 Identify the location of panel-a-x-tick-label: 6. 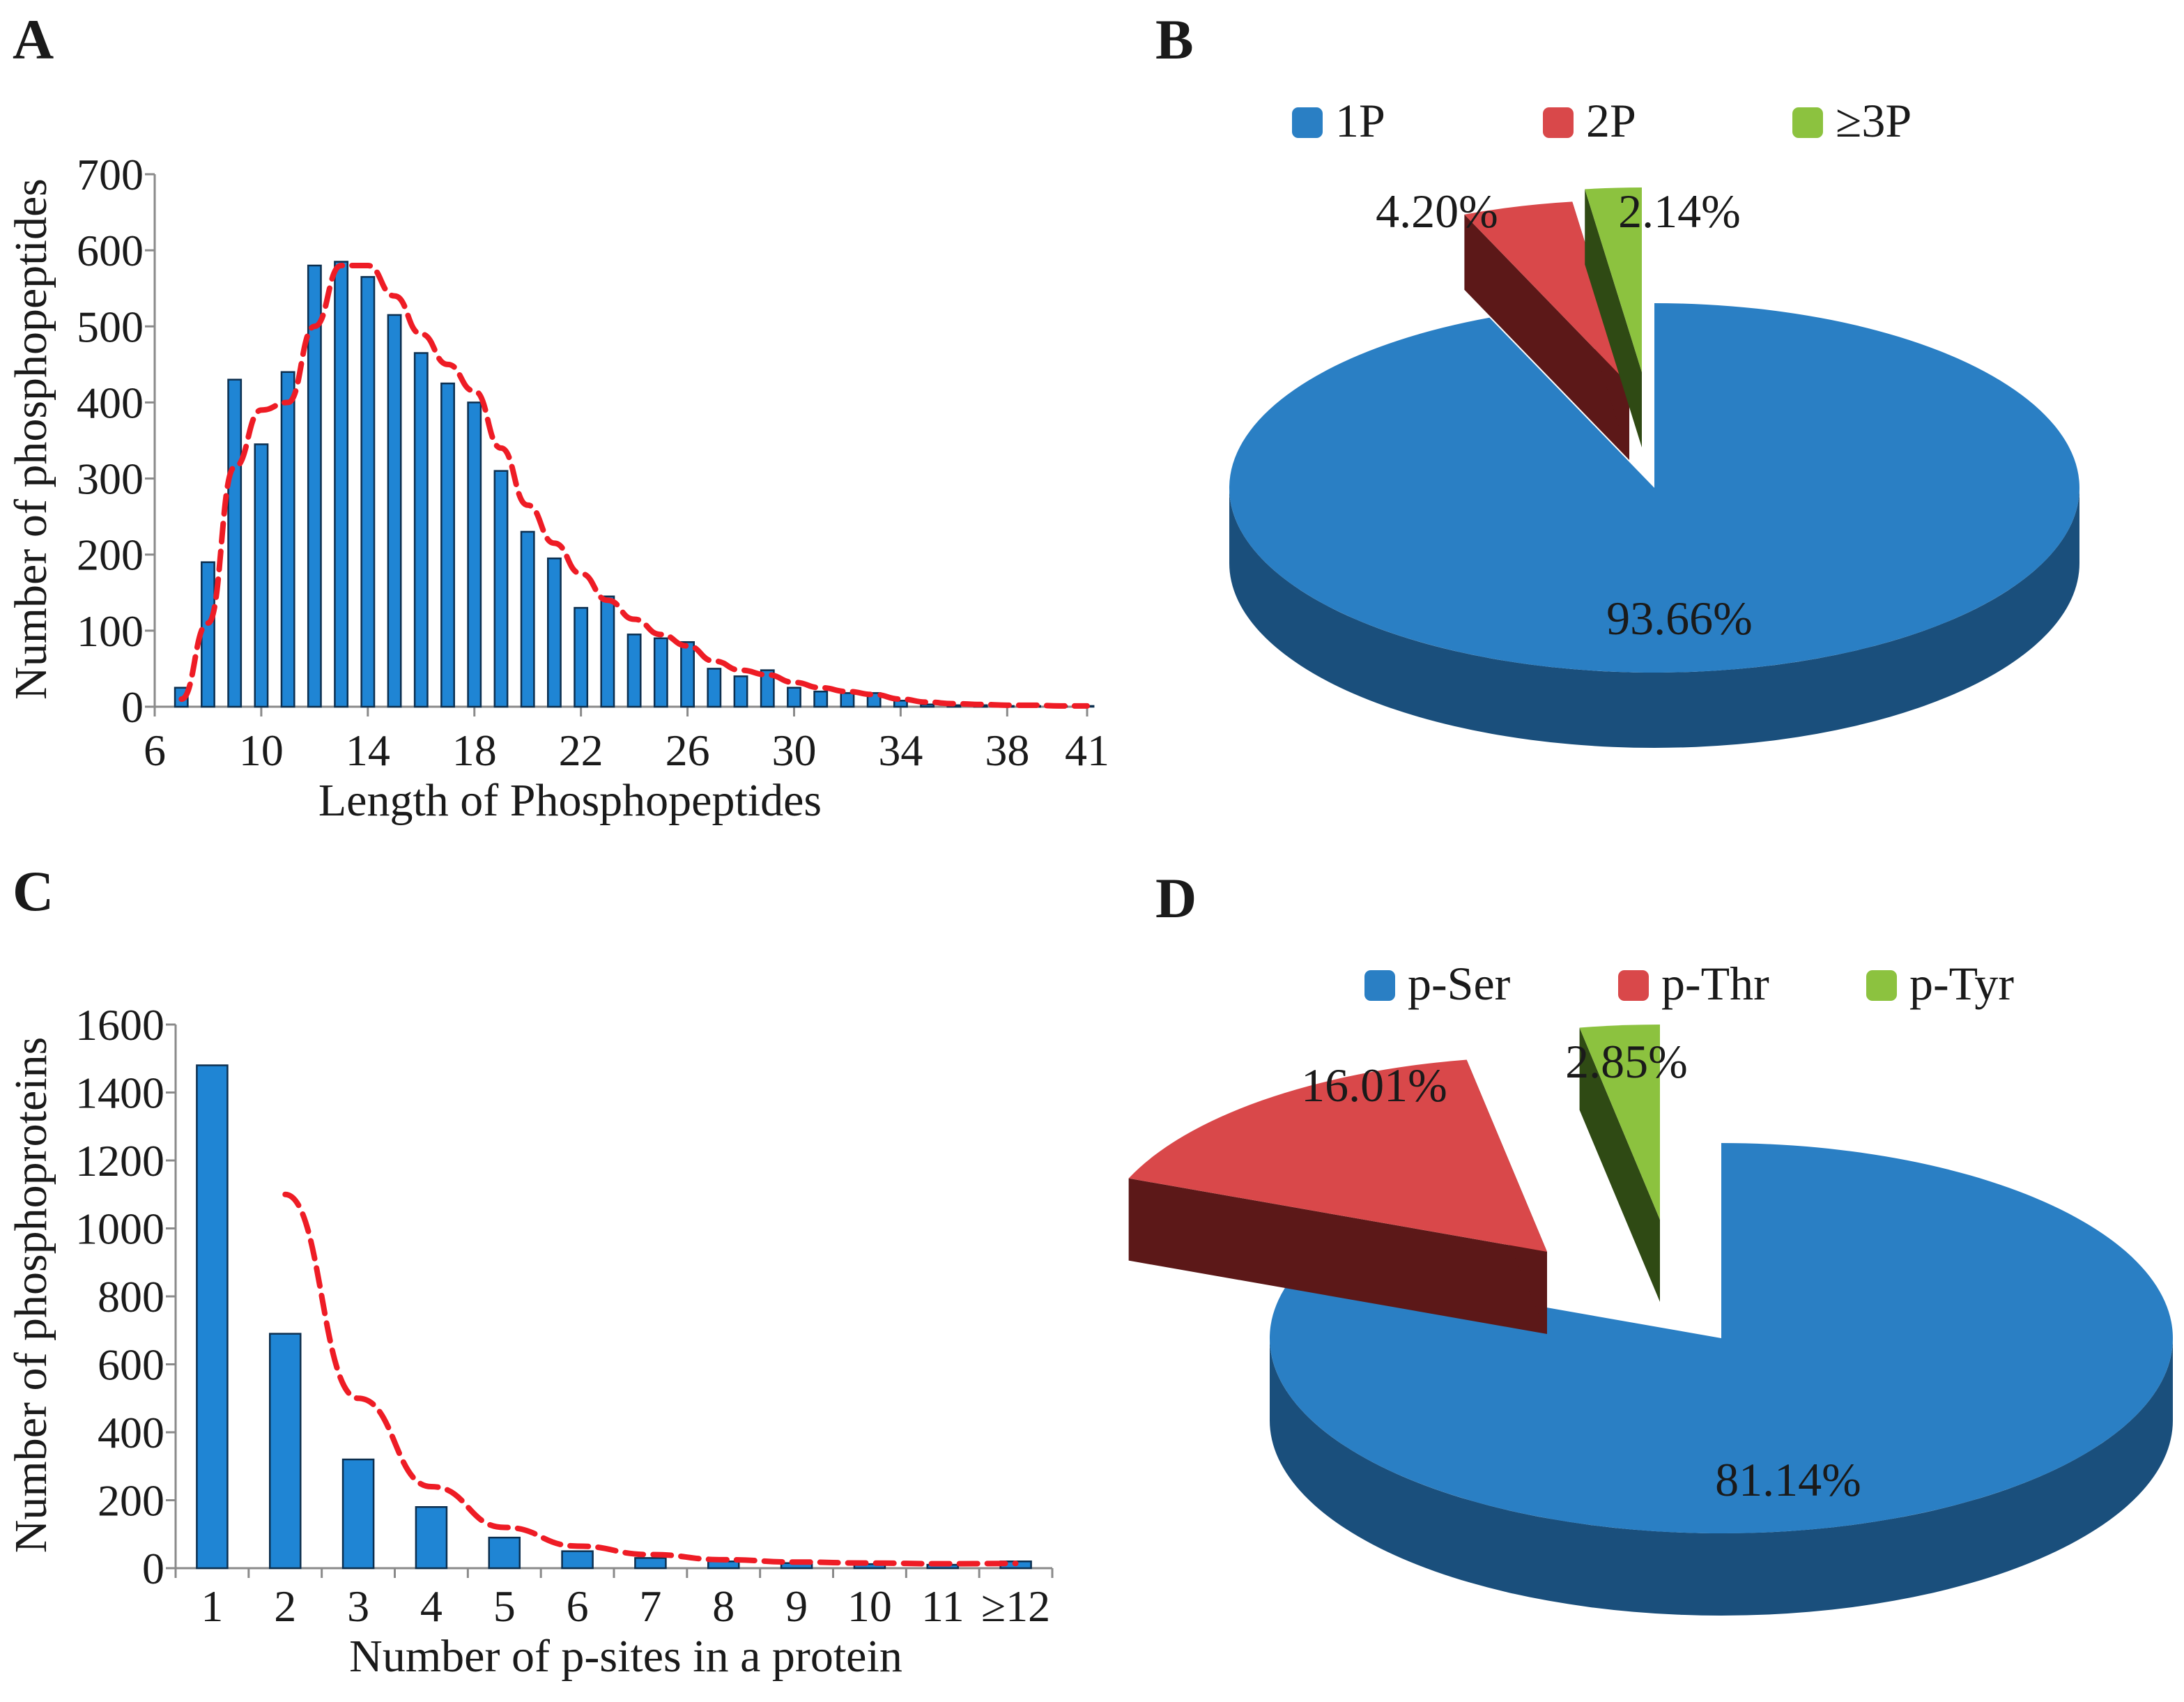
(155, 751).